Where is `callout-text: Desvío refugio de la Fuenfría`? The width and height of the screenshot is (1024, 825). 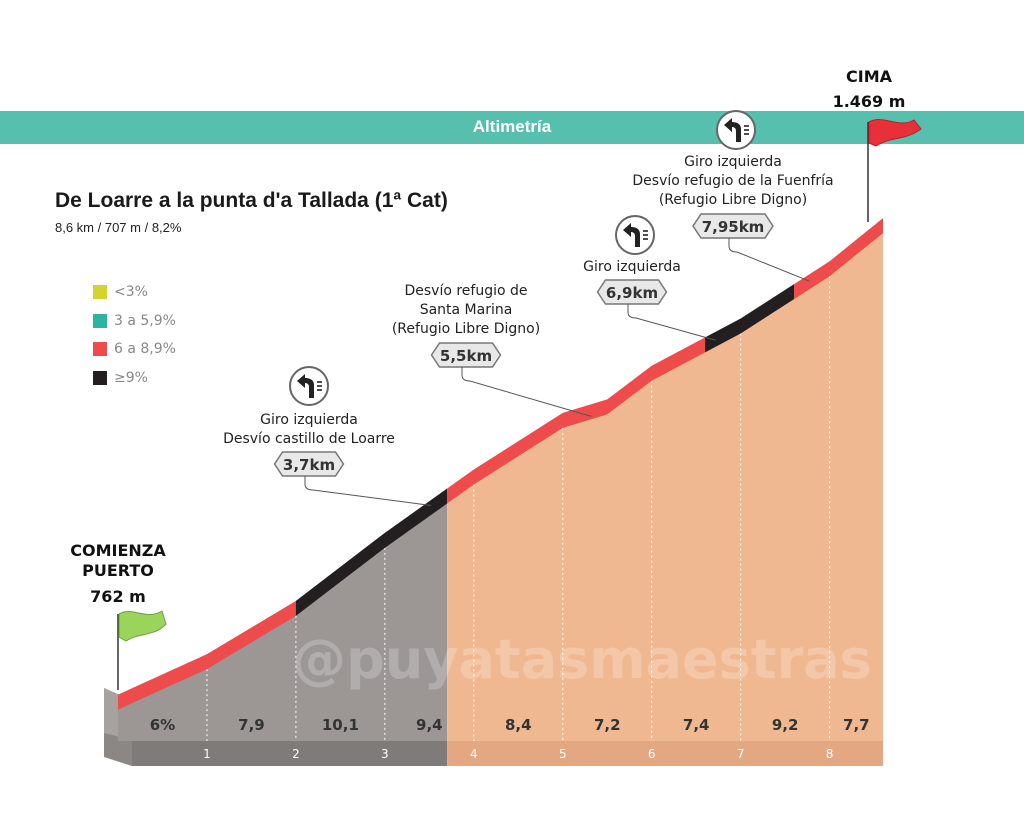
callout-text: Desvío refugio de la Fuenfría is located at coordinates (732, 181).